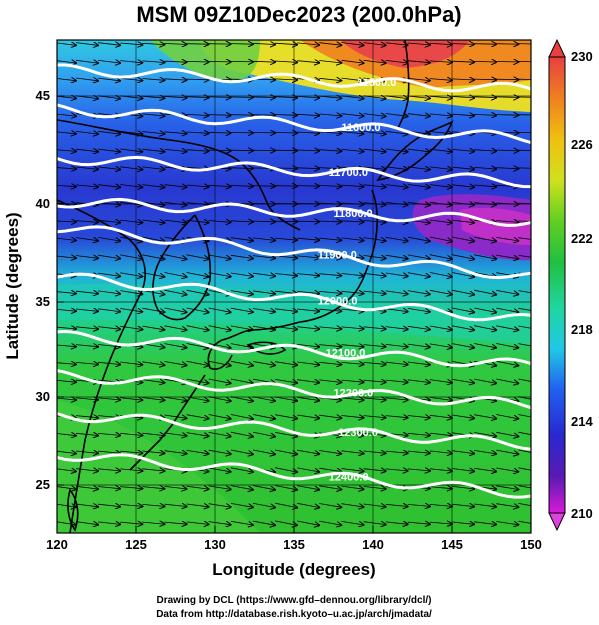 The image size is (599, 625). What do you see at coordinates (557, 522) in the screenshot?
I see `colorbar-bottom-arrow` at bounding box center [557, 522].